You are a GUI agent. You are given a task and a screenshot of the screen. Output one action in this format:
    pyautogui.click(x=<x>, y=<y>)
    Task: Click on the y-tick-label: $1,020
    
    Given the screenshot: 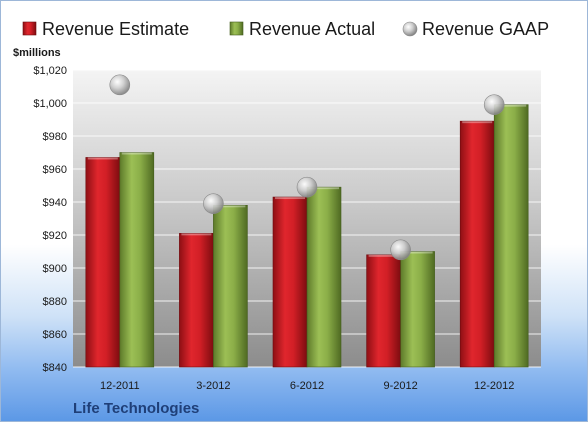 What is the action you would take?
    pyautogui.click(x=50, y=71)
    